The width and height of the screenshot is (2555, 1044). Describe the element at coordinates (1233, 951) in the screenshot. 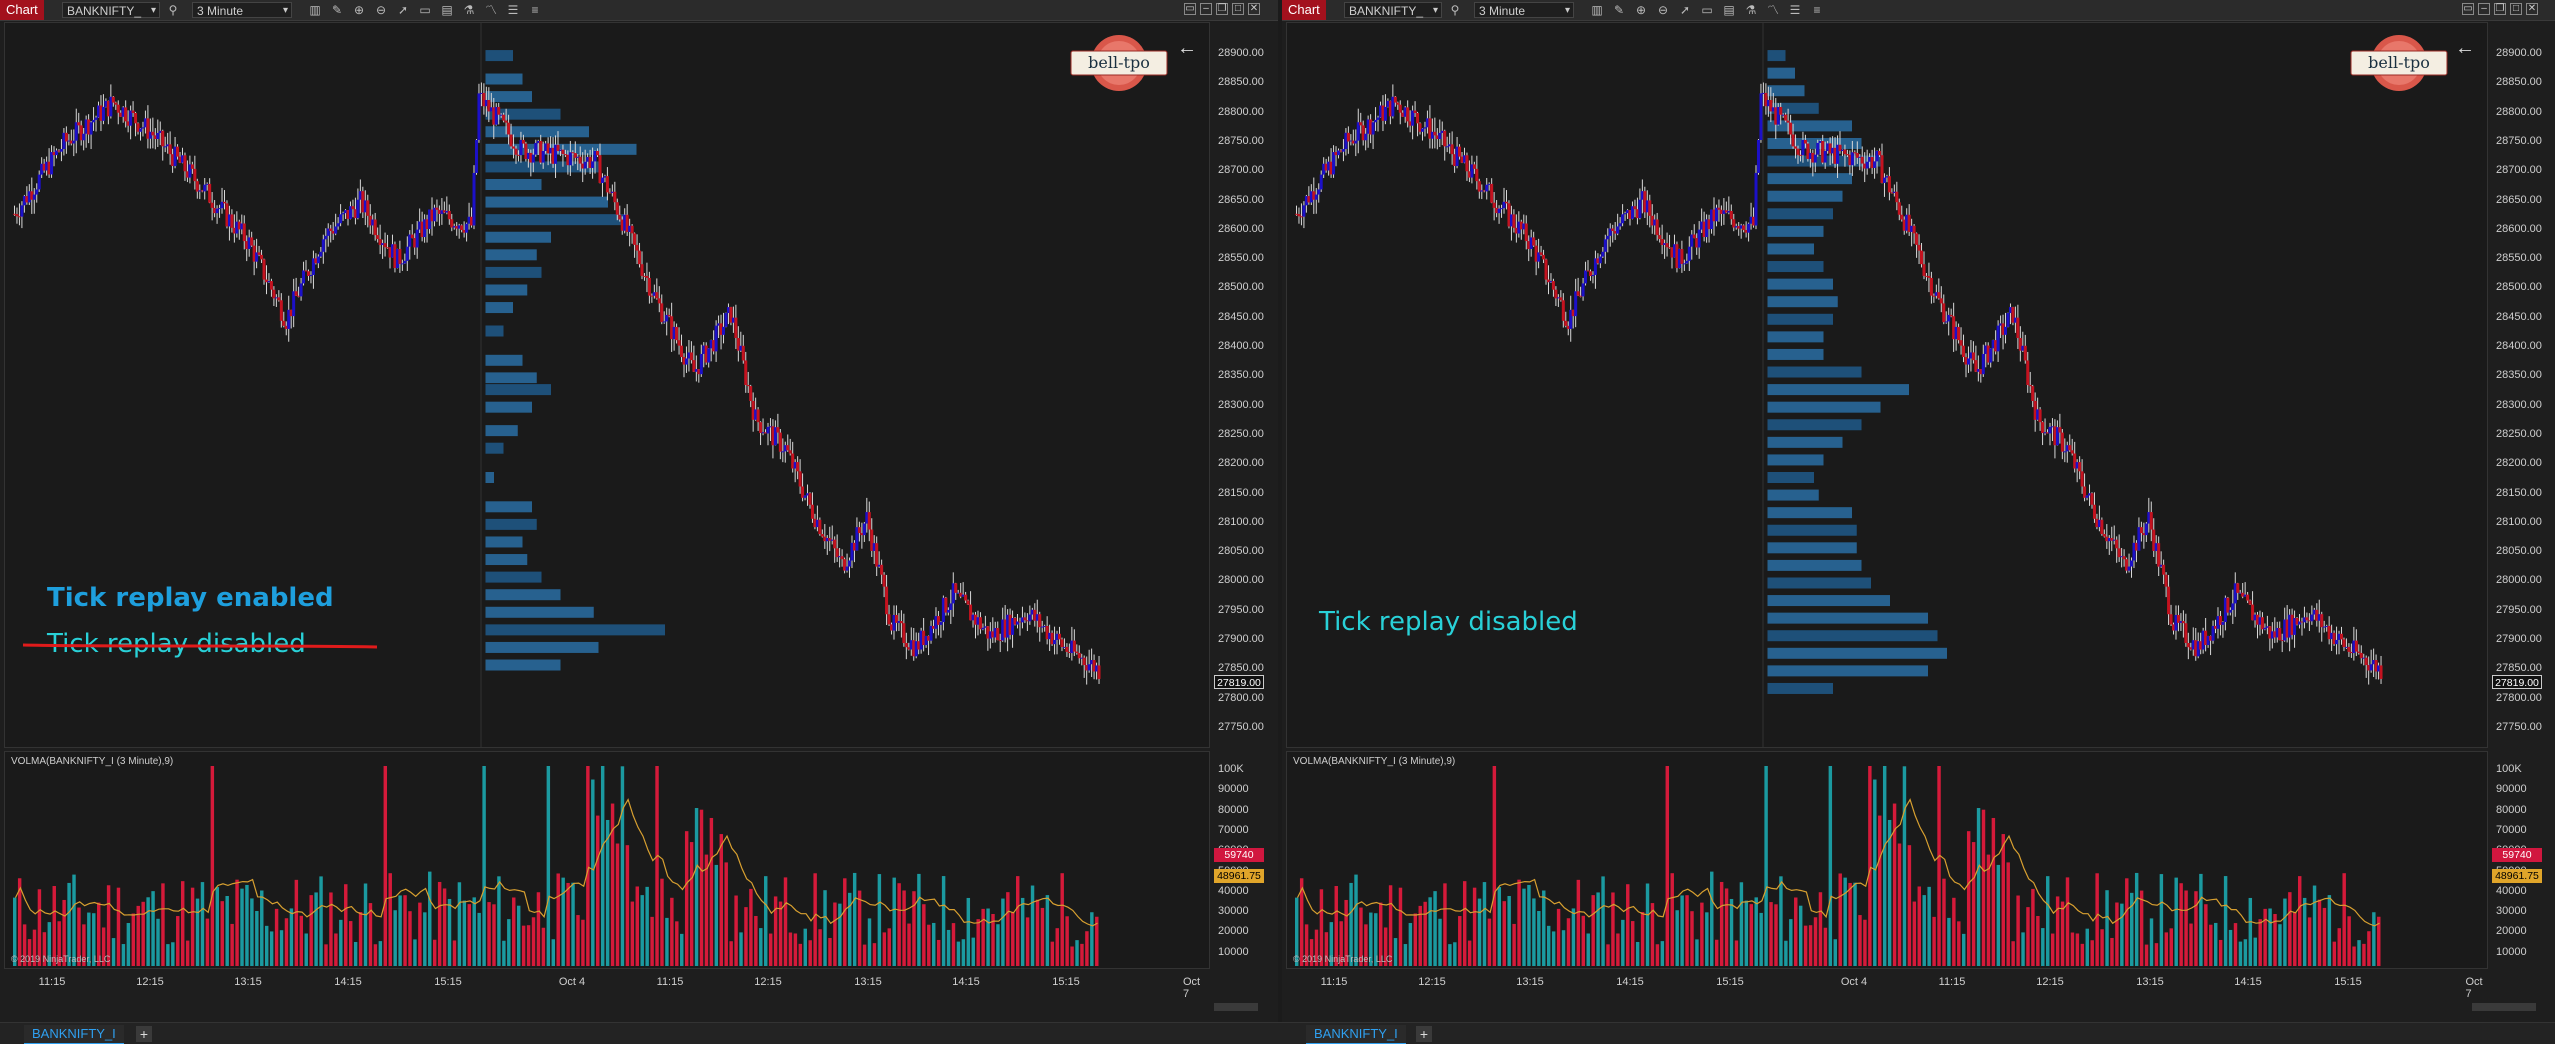

I see `volume-tick-label: 10000` at that location.